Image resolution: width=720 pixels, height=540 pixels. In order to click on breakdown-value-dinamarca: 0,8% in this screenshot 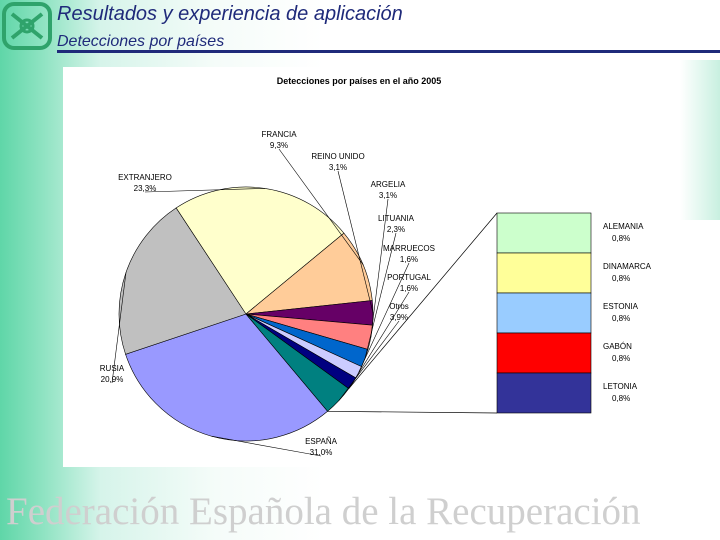, I will do `click(621, 278)`.